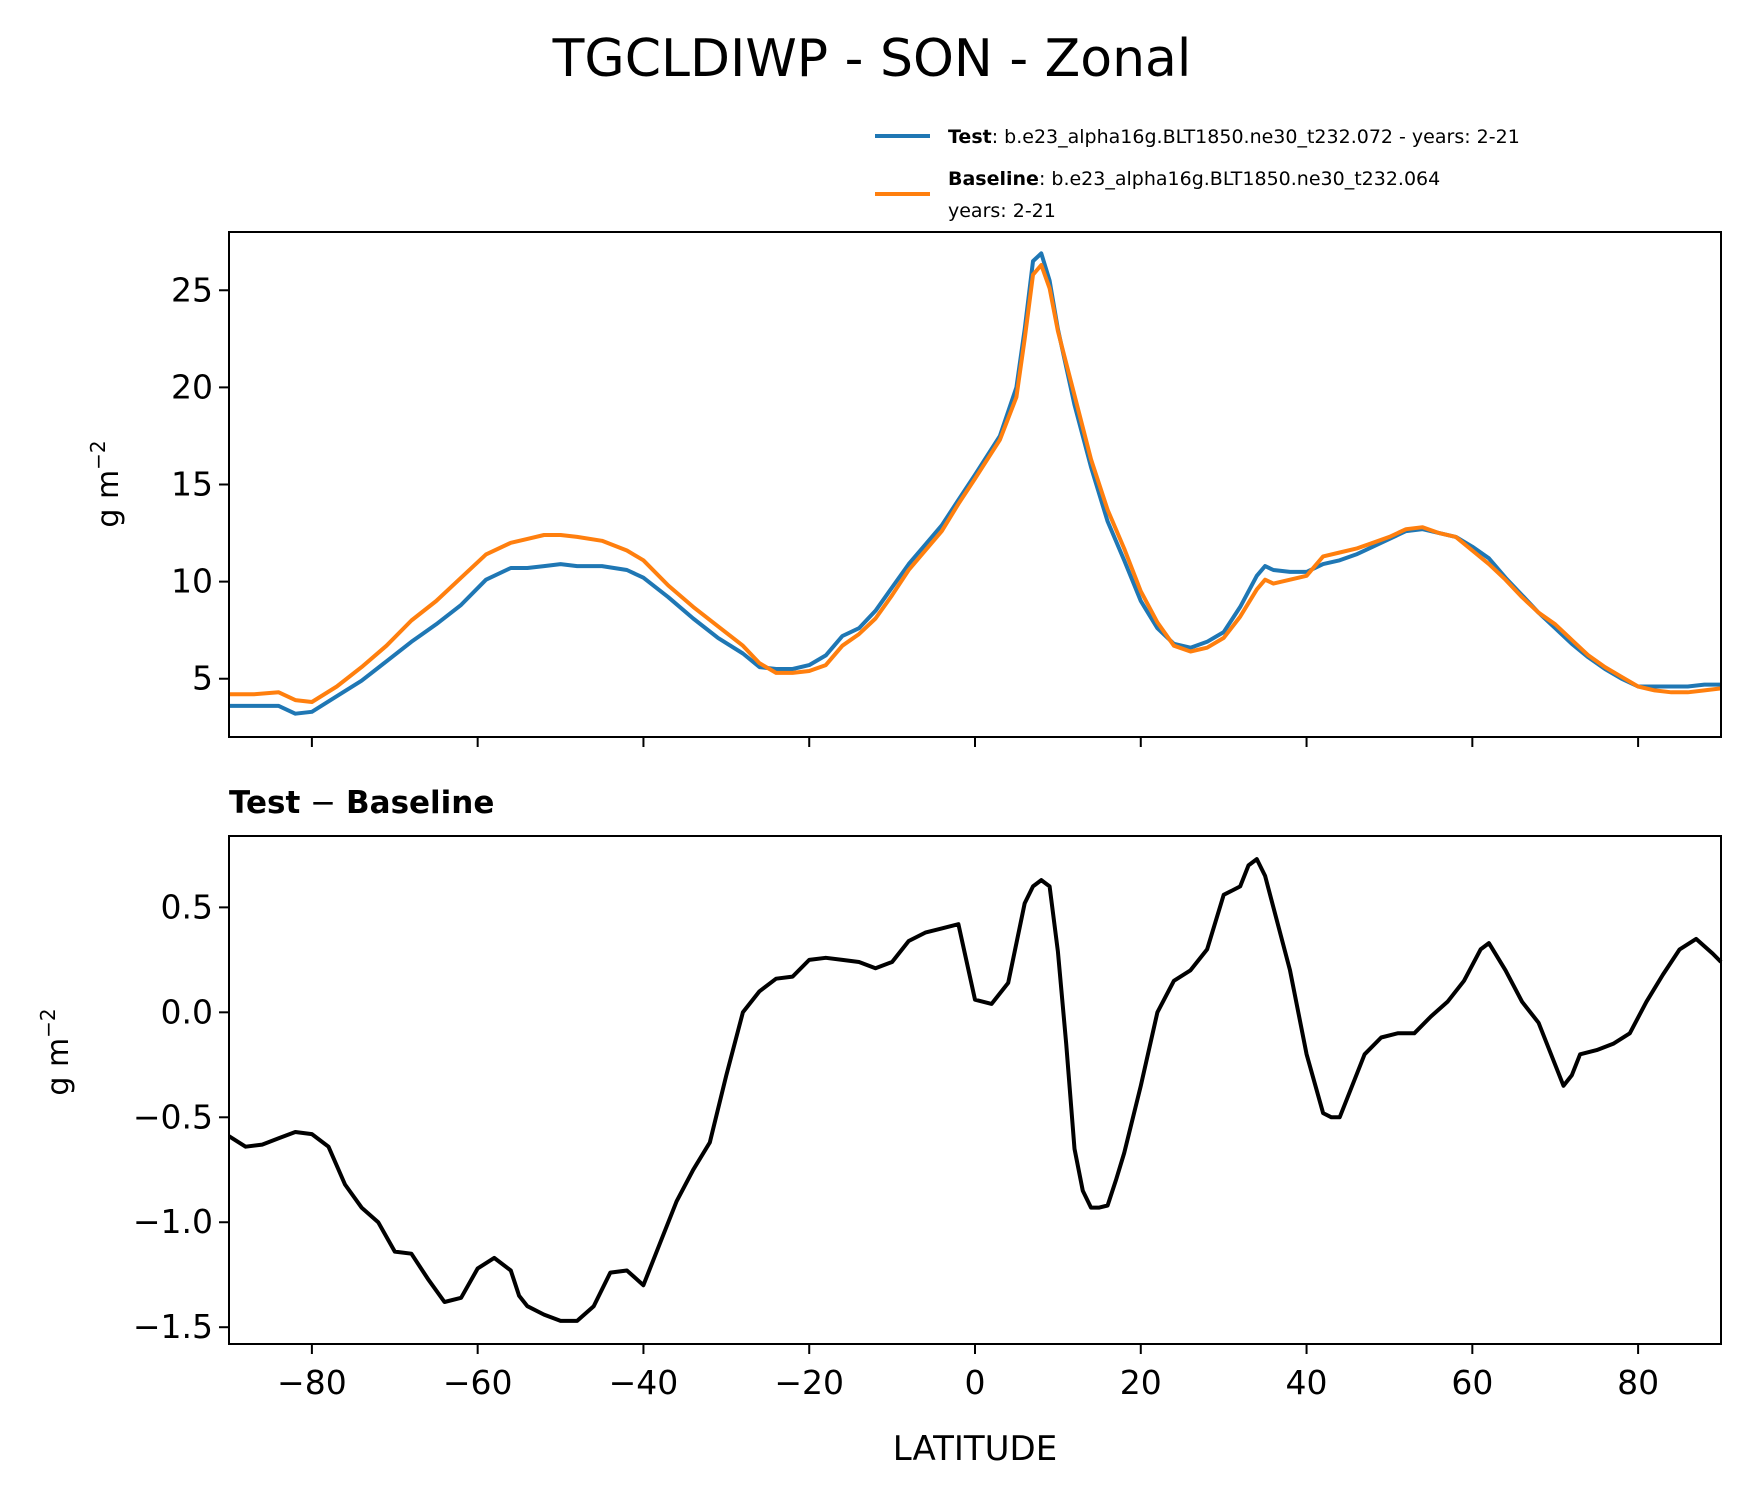 The height and width of the screenshot is (1496, 1745). I want to click on bottom-y-tick-label: −1.5, so click(173, 1326).